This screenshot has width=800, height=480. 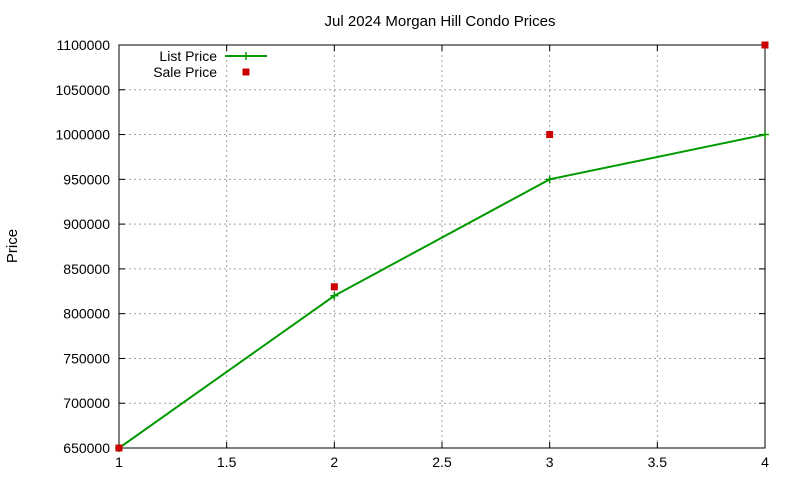 What do you see at coordinates (440, 21) in the screenshot?
I see `chart-title: Jul 2024 Morgan Hill Condo Prices` at bounding box center [440, 21].